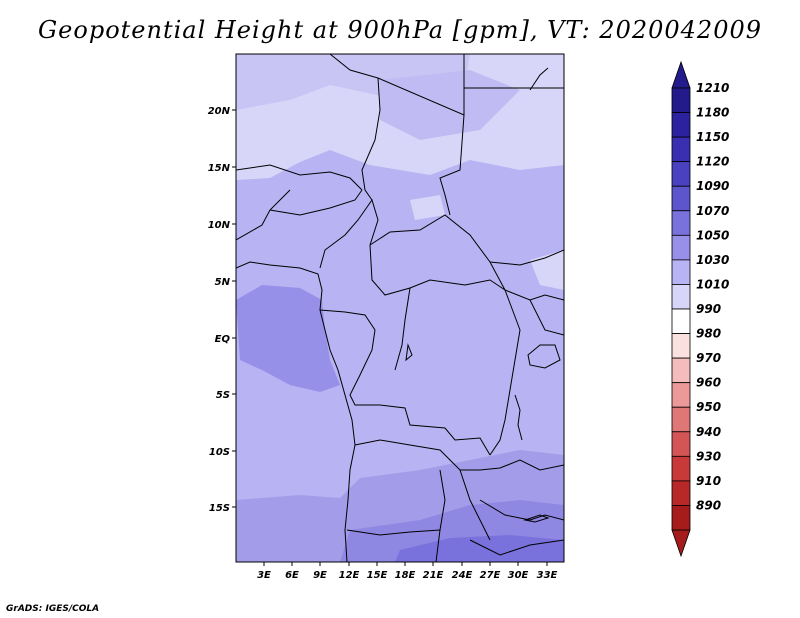 This screenshot has width=800, height=618. I want to click on lat-tick: 15N, so click(222, 168).